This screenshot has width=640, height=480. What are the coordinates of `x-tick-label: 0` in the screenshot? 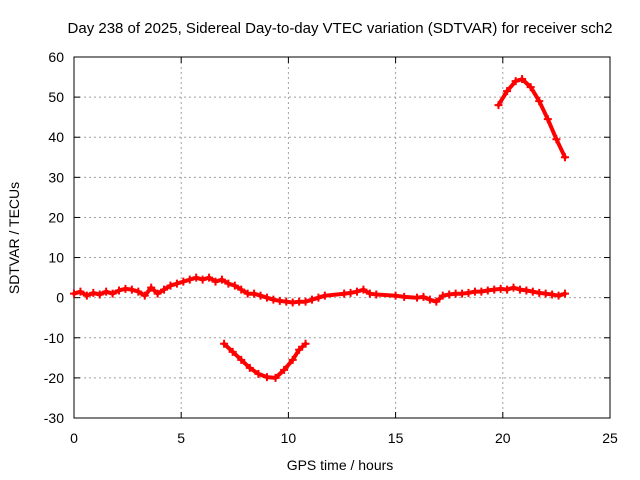 It's located at (74, 438).